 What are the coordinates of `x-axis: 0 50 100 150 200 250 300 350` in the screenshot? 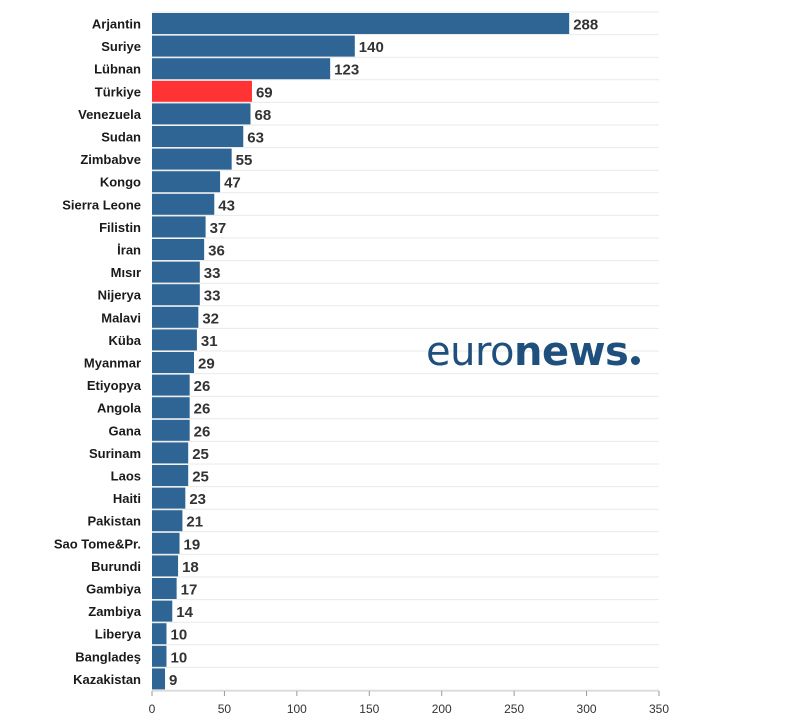 It's located at (409, 703).